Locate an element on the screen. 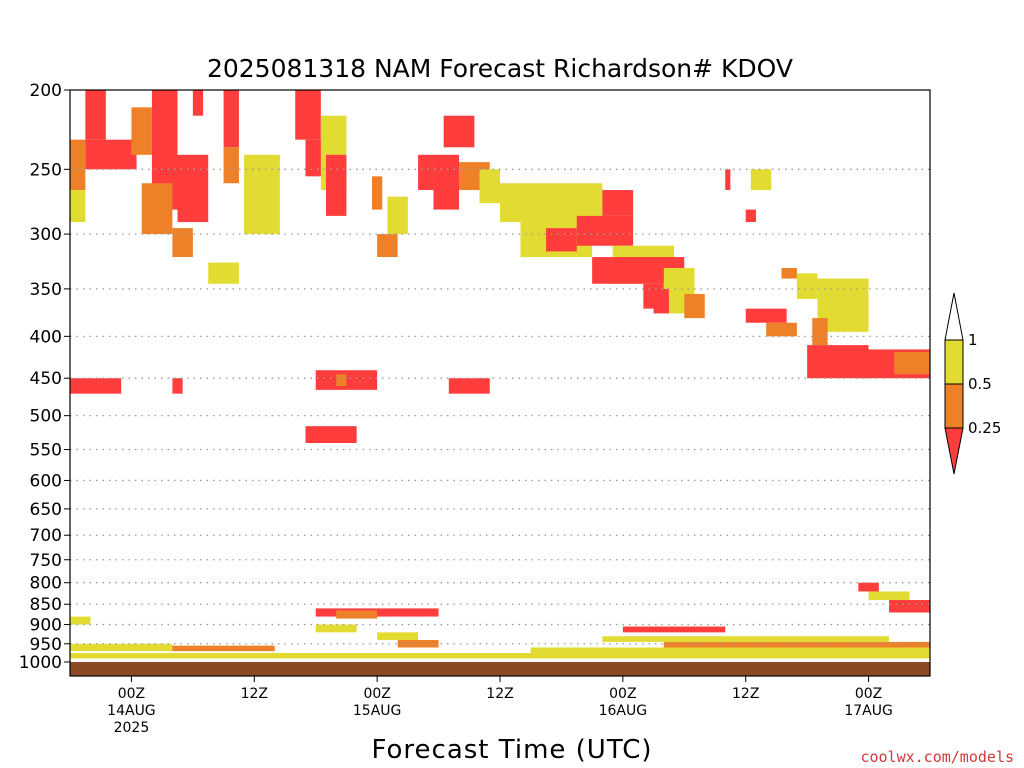 This screenshot has width=1024, height=768. colorbar-segment-white is located at coordinates (954, 316).